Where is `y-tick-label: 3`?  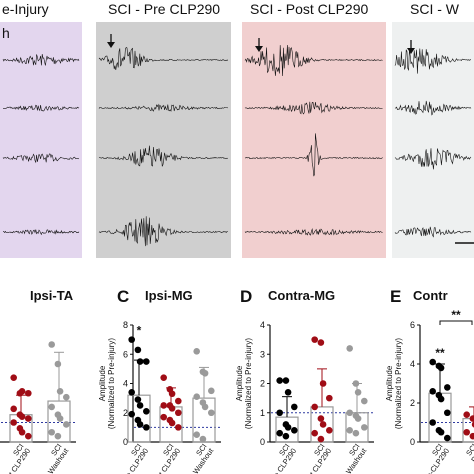
y-tick-label: 3 is located at coordinates (262, 354).